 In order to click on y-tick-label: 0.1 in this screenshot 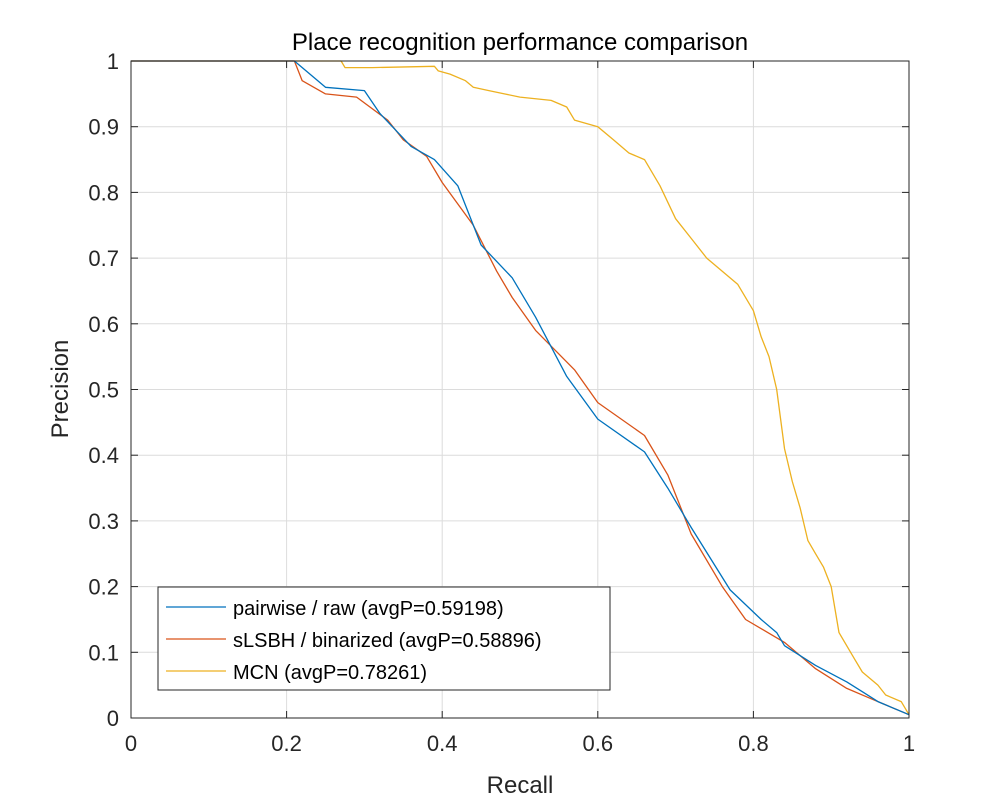, I will do `click(103, 652)`.